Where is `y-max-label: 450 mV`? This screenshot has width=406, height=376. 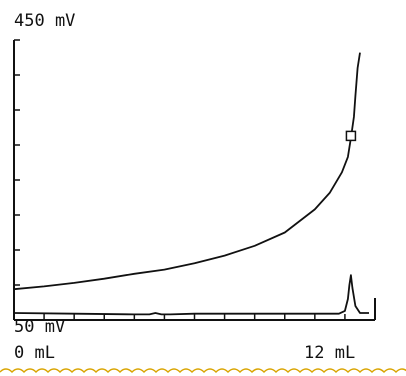 y-max-label: 450 mV is located at coordinates (44, 21).